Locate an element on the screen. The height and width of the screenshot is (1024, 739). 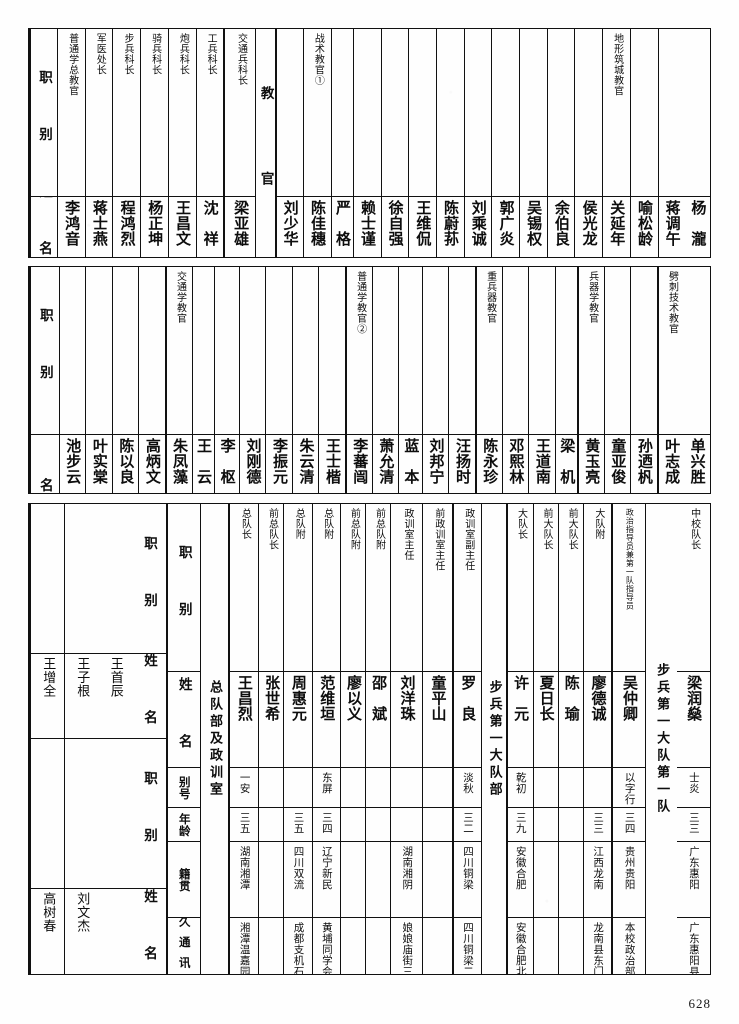
cell-text: 大队附 is located at coordinates (598, 524).